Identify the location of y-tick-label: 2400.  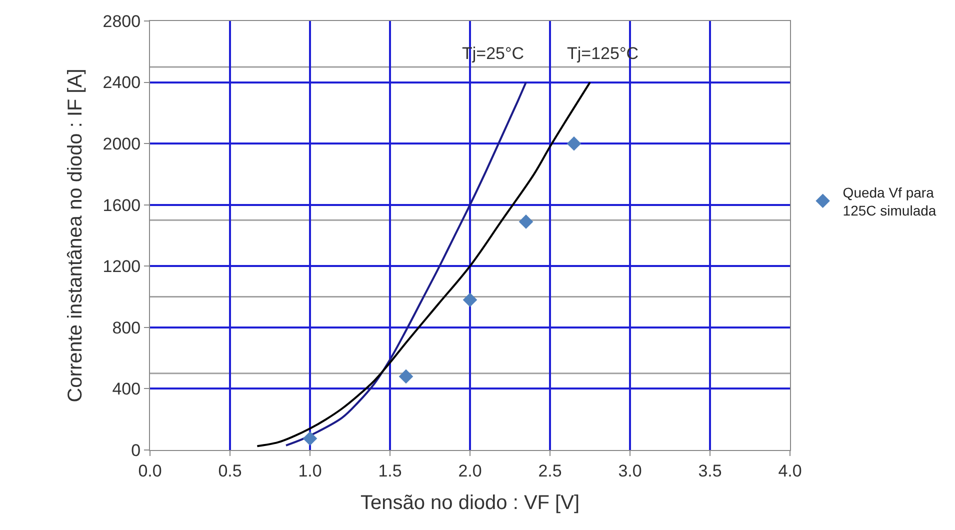
(121, 82).